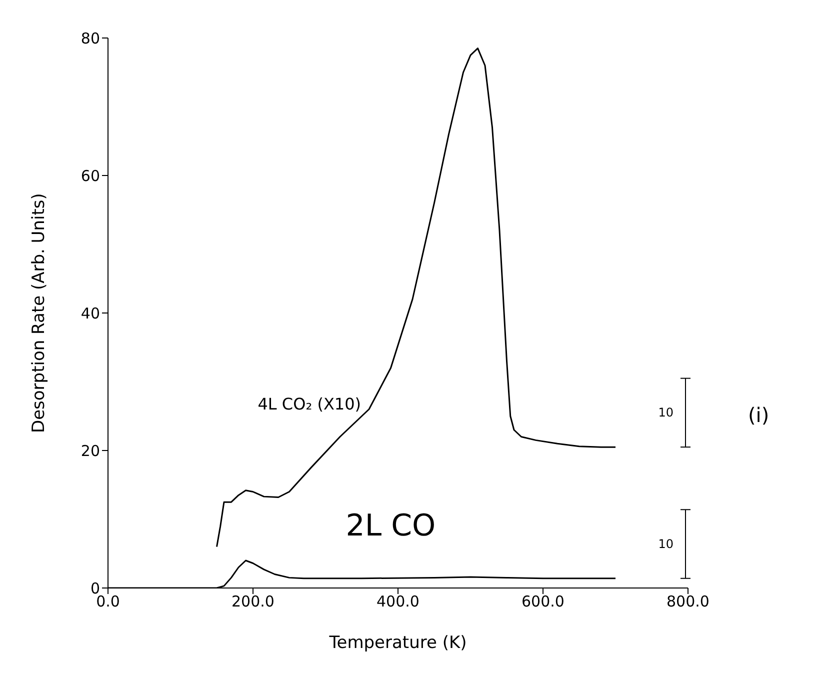 The height and width of the screenshot is (687, 822). Describe the element at coordinates (90, 175) in the screenshot. I see `y-tick-label: 60` at that location.